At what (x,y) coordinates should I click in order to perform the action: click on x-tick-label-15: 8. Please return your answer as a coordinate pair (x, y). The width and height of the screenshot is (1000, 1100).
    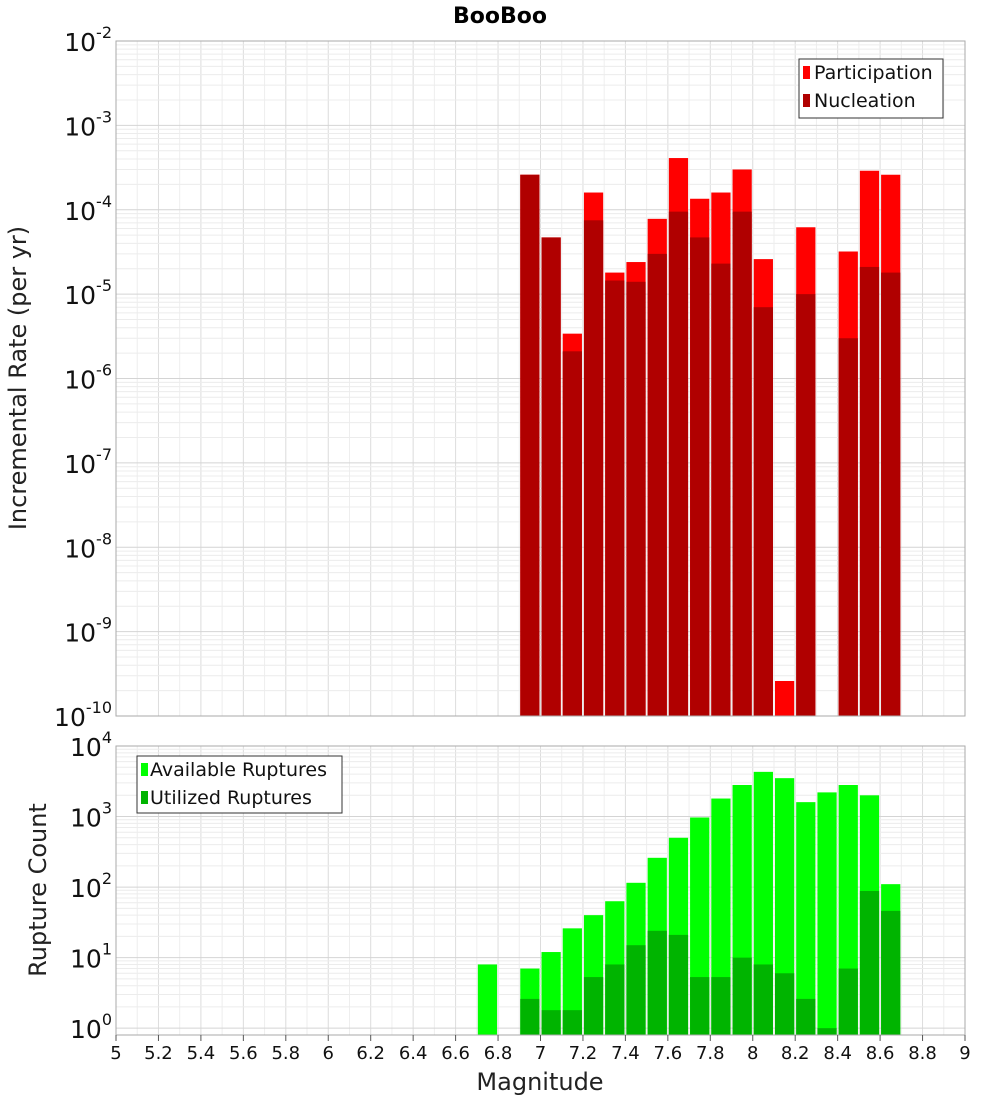
    Looking at the image, I should click on (752, 1053).